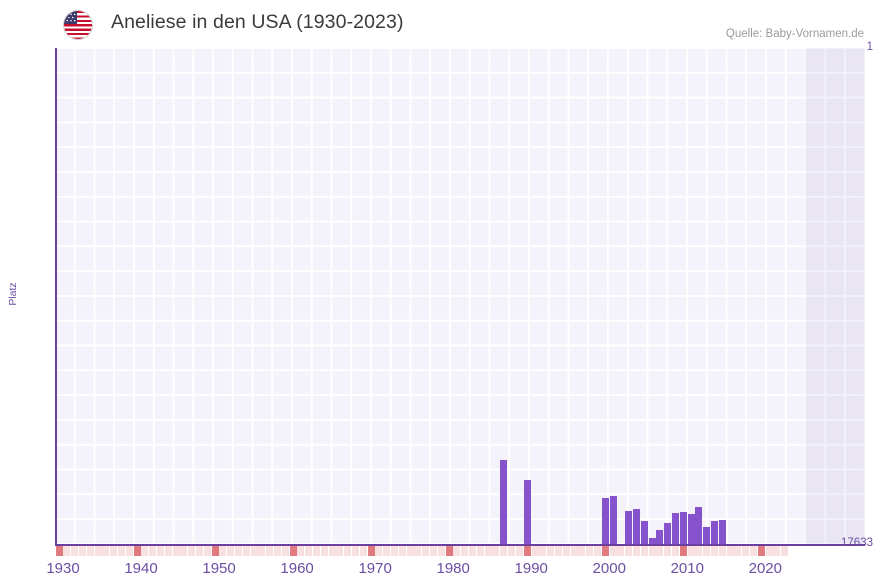 Image resolution: width=873 pixels, height=587 pixels. What do you see at coordinates (714, 551) in the screenshot?
I see `x-tick-minor-2014` at bounding box center [714, 551].